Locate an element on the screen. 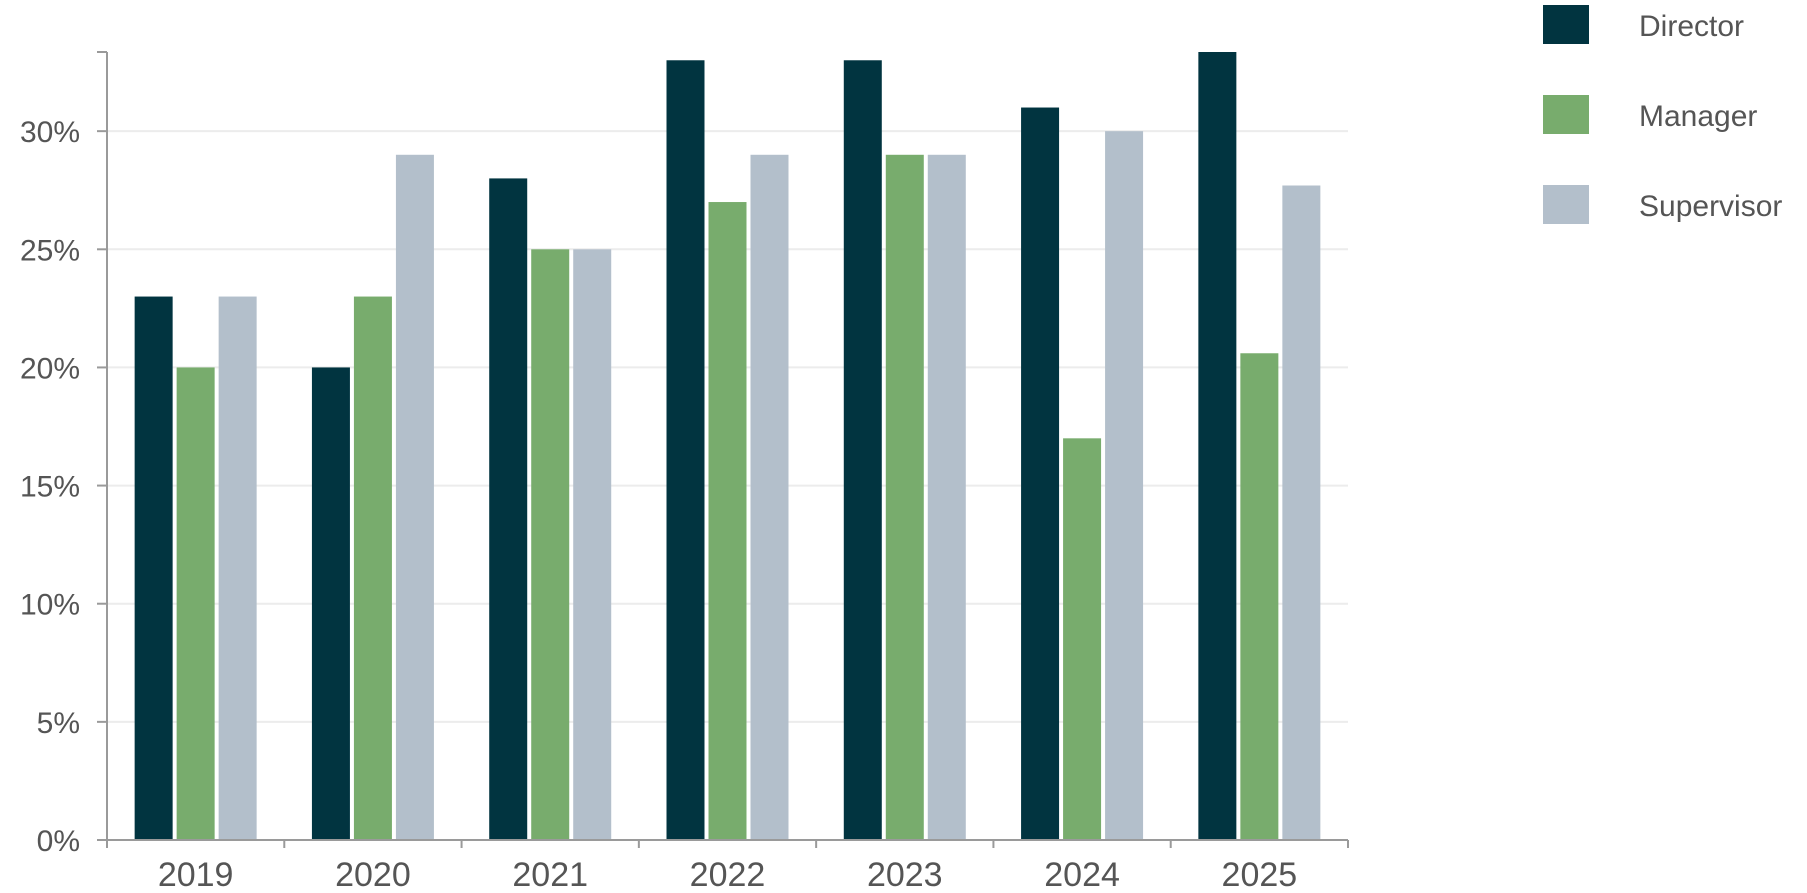 The height and width of the screenshot is (893, 1807). bar-manager-2019 is located at coordinates (195, 603).